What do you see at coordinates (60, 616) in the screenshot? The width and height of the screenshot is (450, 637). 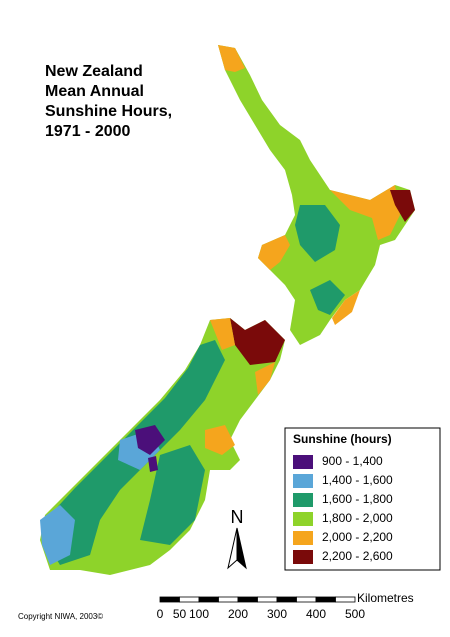 I see `copyright: Copyright NIWA, 2003©` at bounding box center [60, 616].